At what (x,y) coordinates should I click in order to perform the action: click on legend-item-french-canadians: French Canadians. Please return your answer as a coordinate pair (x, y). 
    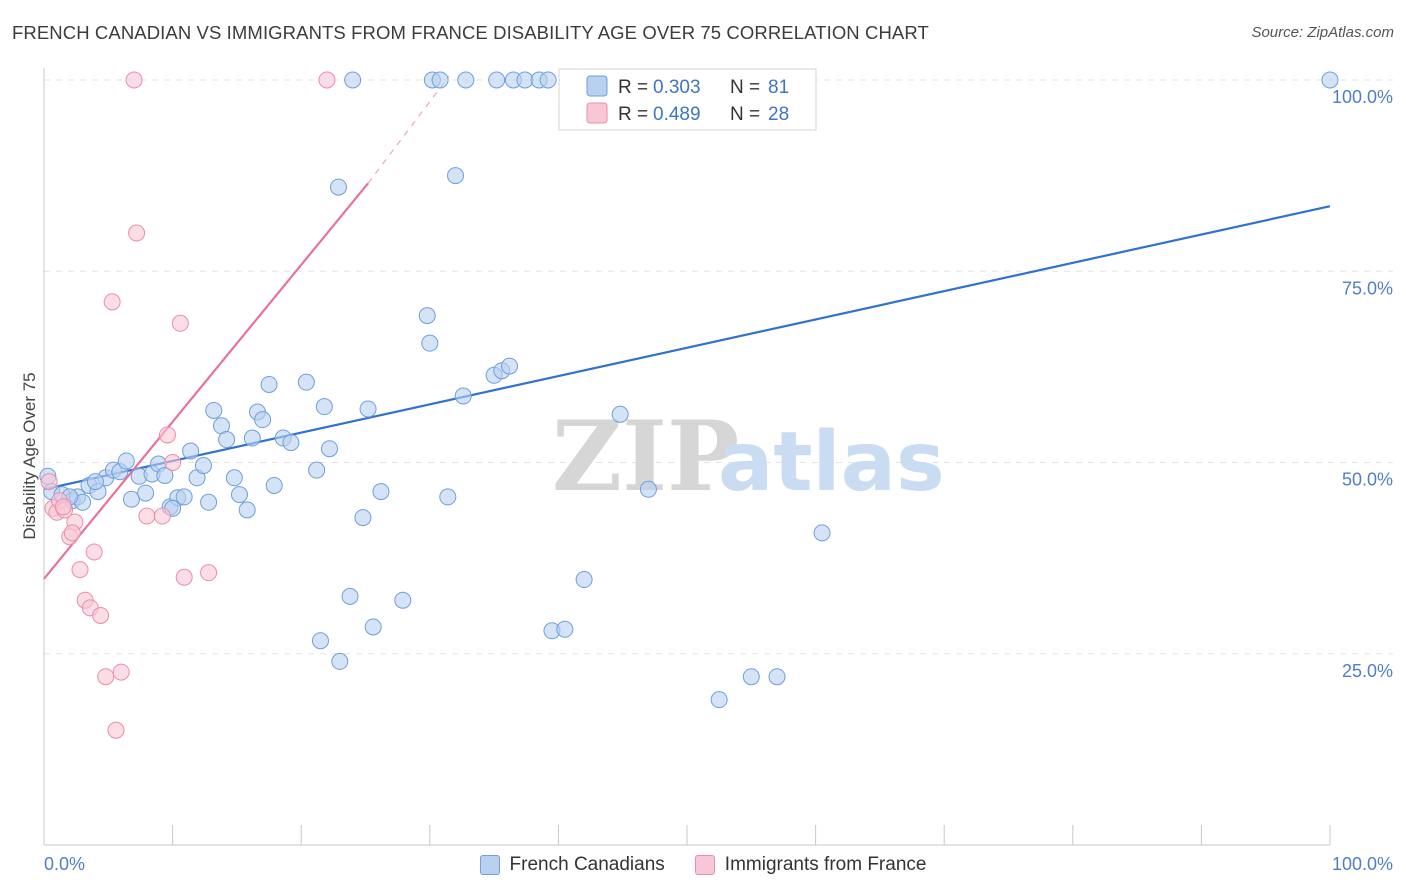
    Looking at the image, I should click on (572, 865).